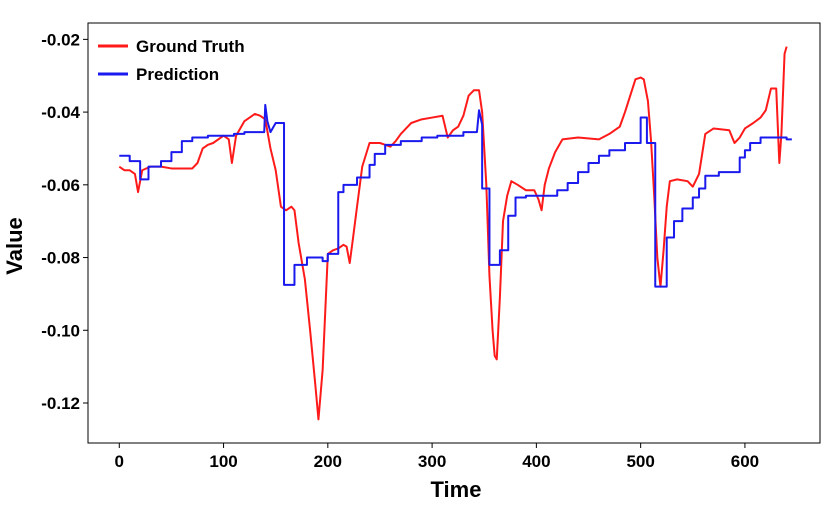 The image size is (831, 506). What do you see at coordinates (223, 461) in the screenshot?
I see `x-tick-label: 100` at bounding box center [223, 461].